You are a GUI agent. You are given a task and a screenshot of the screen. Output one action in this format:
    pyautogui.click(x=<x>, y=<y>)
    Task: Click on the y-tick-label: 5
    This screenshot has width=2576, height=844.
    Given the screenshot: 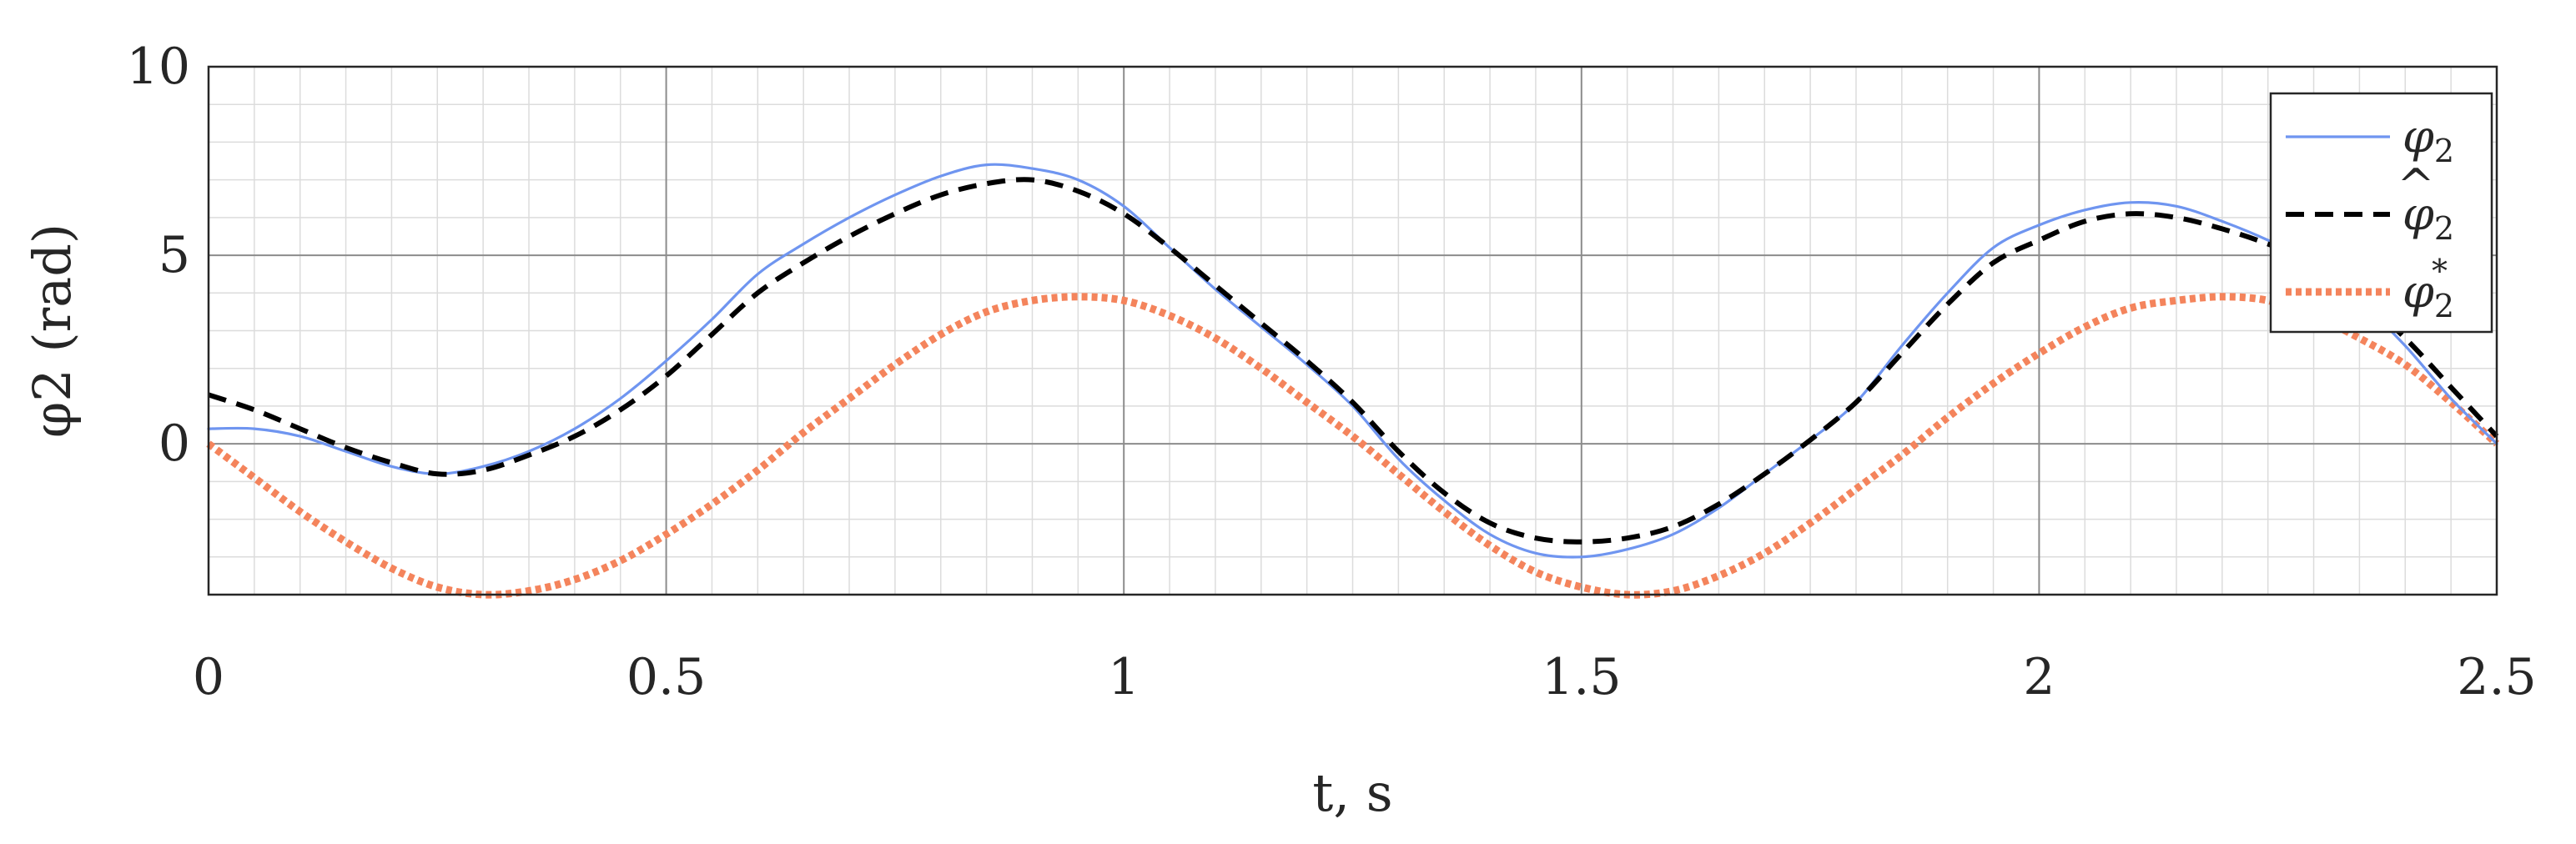 What is the action you would take?
    pyautogui.click(x=174, y=255)
    